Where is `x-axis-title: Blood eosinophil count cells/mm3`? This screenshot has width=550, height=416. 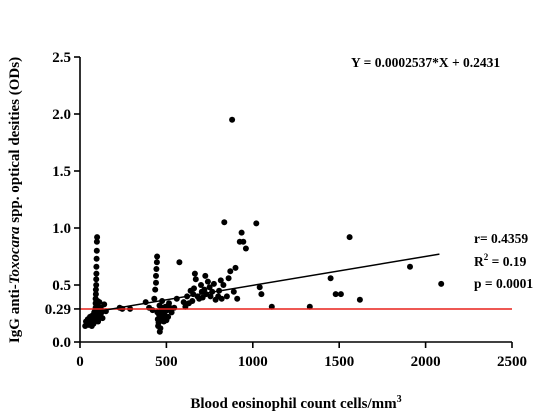 x-axis-title: Blood eosinophil count cells/mm3 is located at coordinates (295, 403).